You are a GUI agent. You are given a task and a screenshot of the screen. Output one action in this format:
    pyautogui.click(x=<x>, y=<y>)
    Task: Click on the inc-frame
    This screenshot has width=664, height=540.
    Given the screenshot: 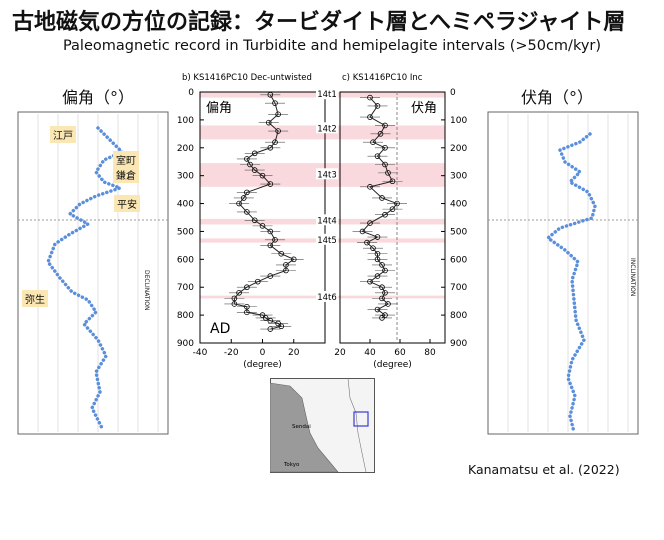 What is the action you would take?
    pyautogui.click(x=392, y=217)
    